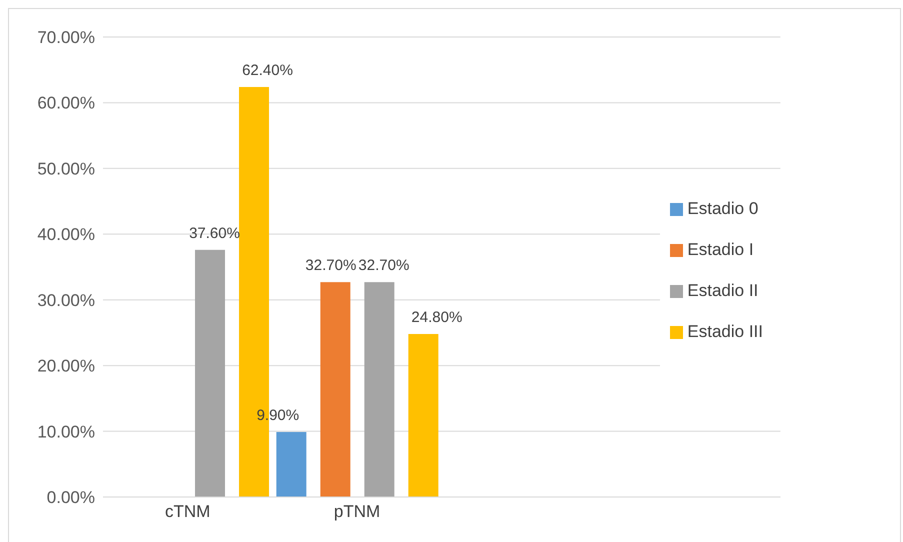  Describe the element at coordinates (66, 38) in the screenshot. I see `y-tick-label: 70.00%` at that location.